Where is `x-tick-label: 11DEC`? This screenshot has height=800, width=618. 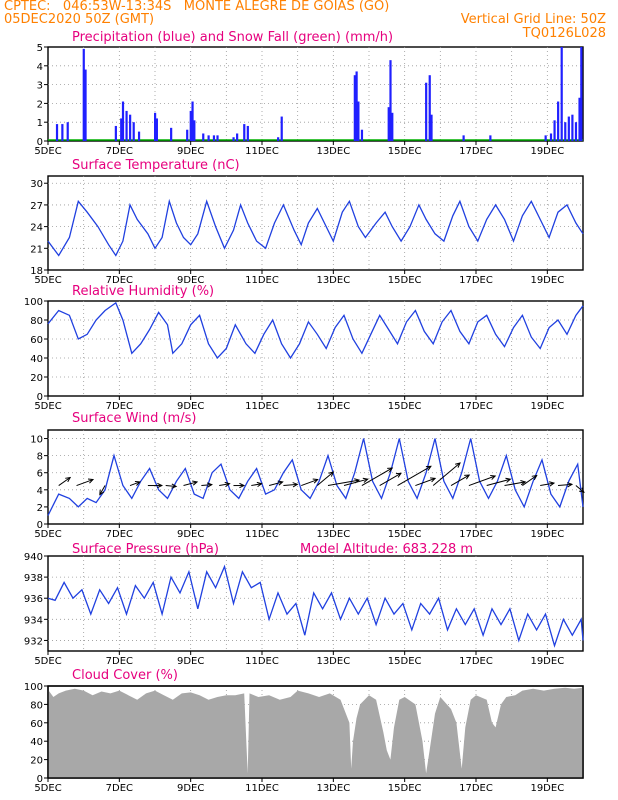
x-tick-label: 11DEC is located at coordinates (262, 788).